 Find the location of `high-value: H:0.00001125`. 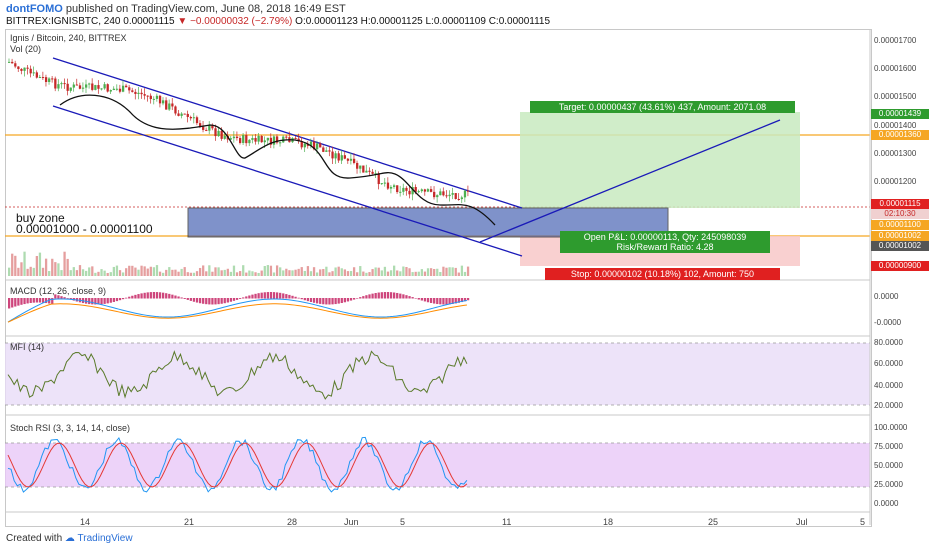

high-value: H:0.00001125 is located at coordinates (391, 21).